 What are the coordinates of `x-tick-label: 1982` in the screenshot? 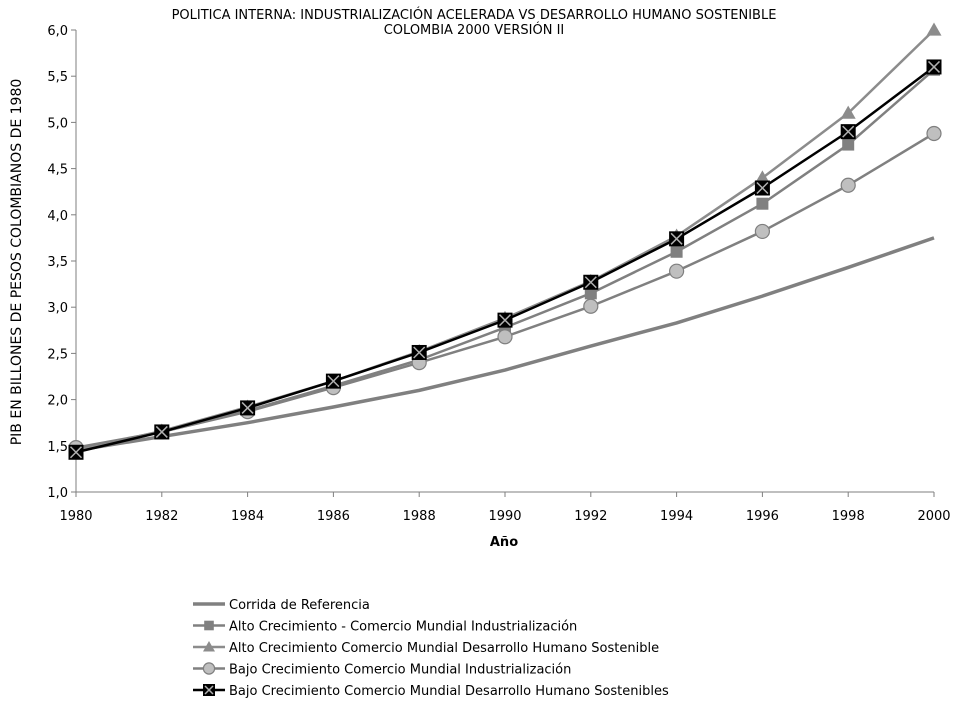 It's located at (161, 516).